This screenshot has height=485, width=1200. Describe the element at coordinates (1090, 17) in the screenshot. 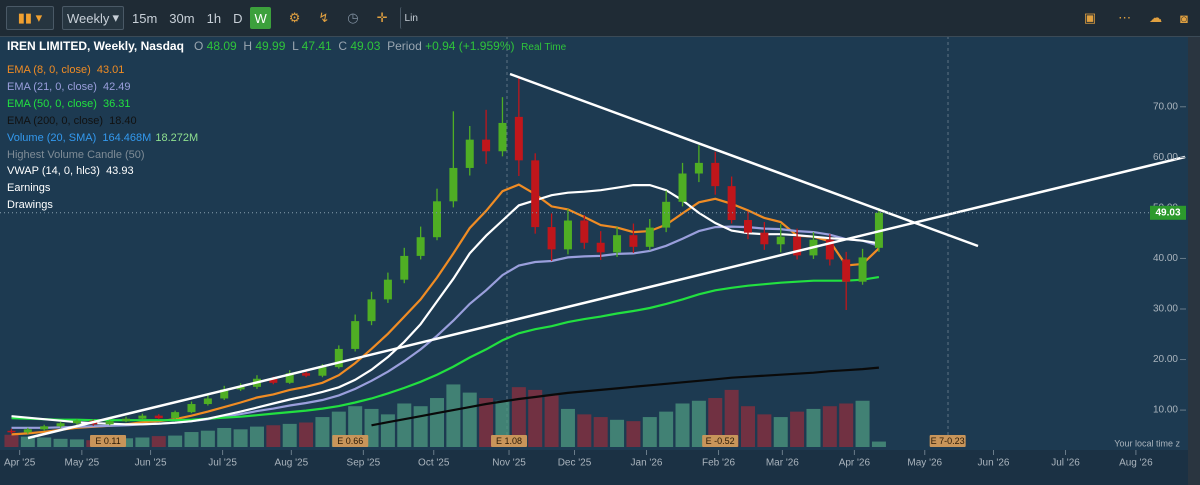

I see `bot-icon: ▣` at that location.